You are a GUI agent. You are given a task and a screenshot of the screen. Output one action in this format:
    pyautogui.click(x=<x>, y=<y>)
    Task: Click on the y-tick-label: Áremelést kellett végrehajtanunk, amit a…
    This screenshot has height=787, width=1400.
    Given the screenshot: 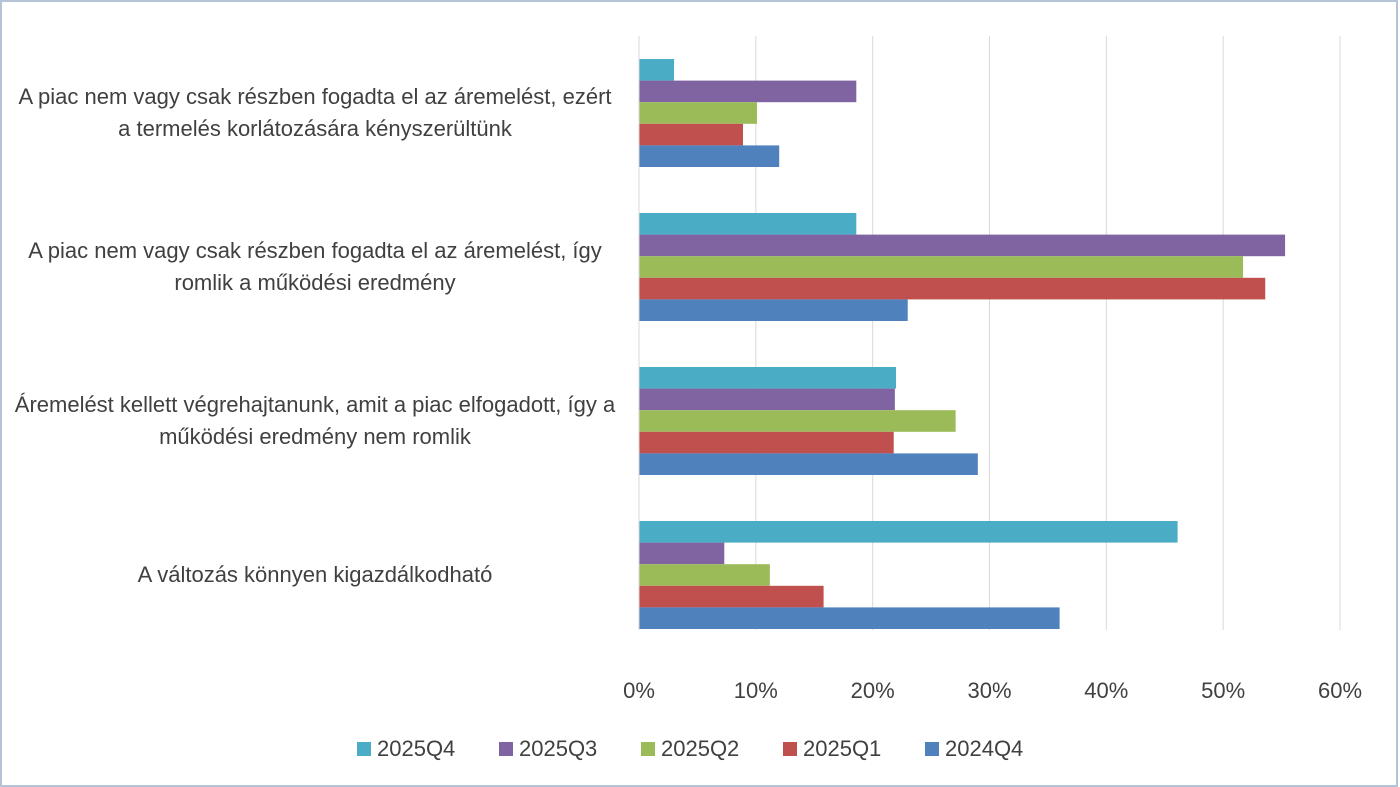 What is the action you would take?
    pyautogui.click(x=315, y=420)
    